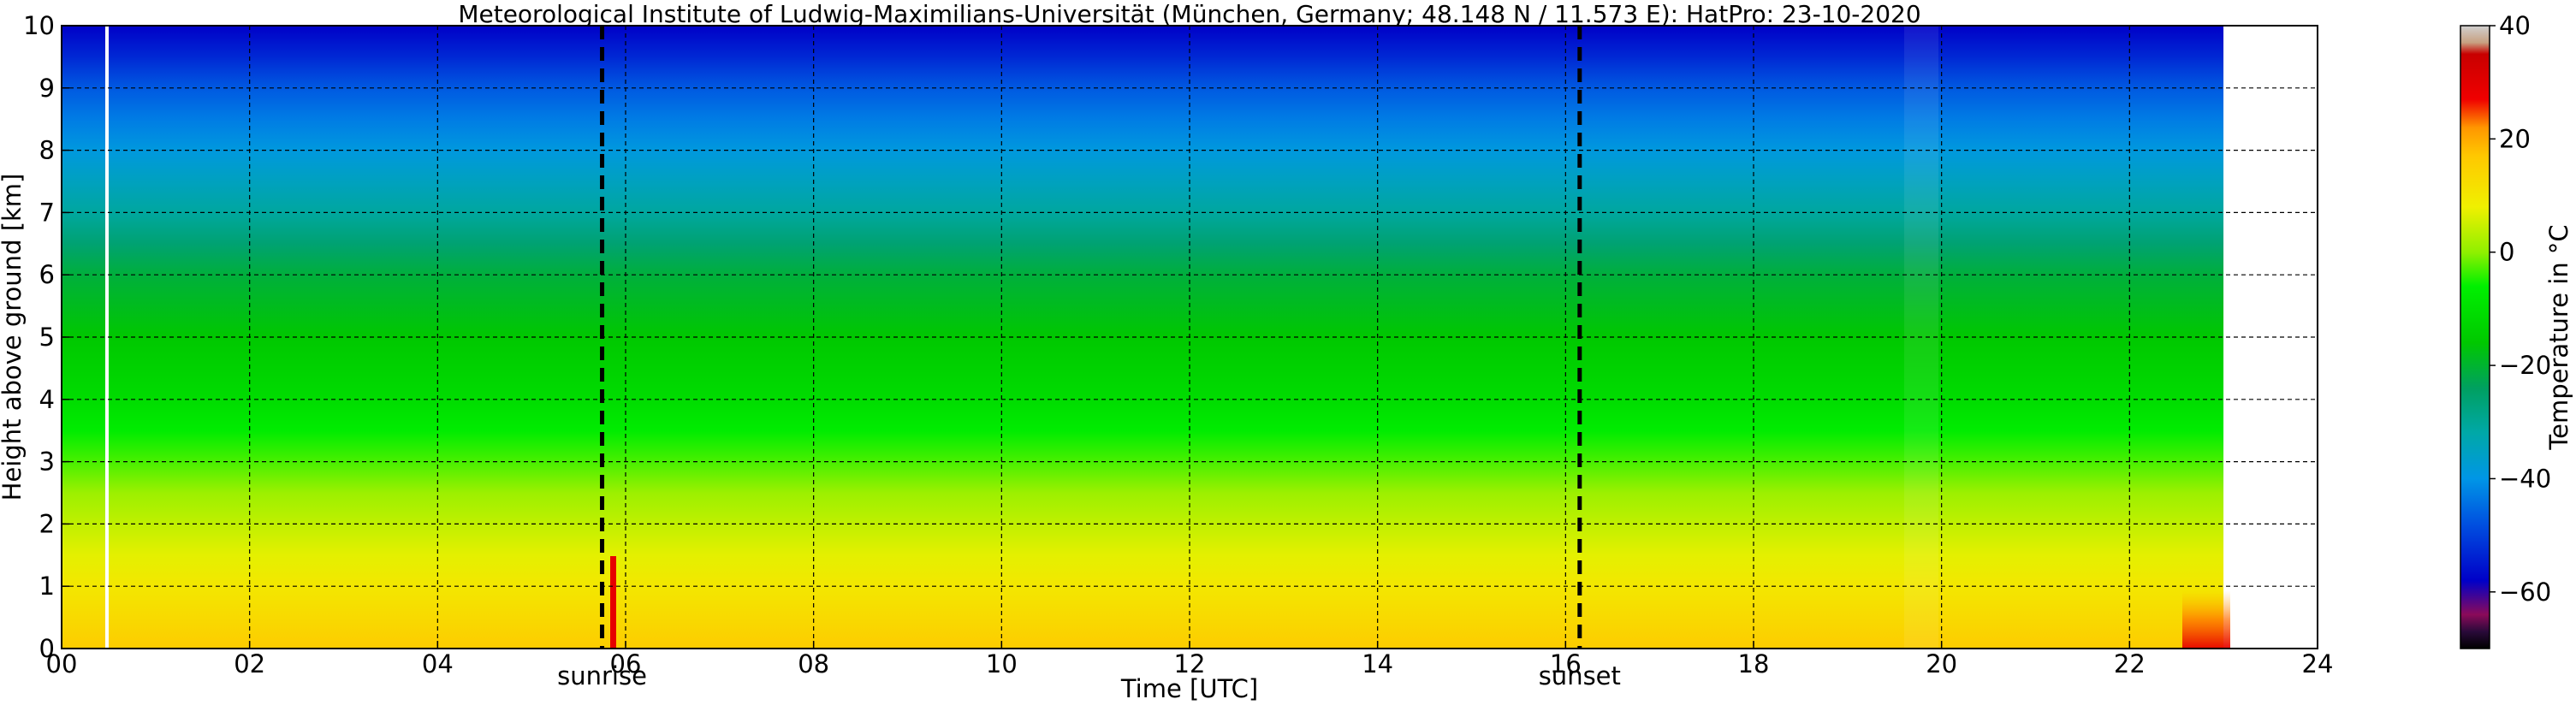 Image resolution: width=2576 pixels, height=705 pixels. I want to click on colorbar-tick-label: 0, so click(2506, 252).